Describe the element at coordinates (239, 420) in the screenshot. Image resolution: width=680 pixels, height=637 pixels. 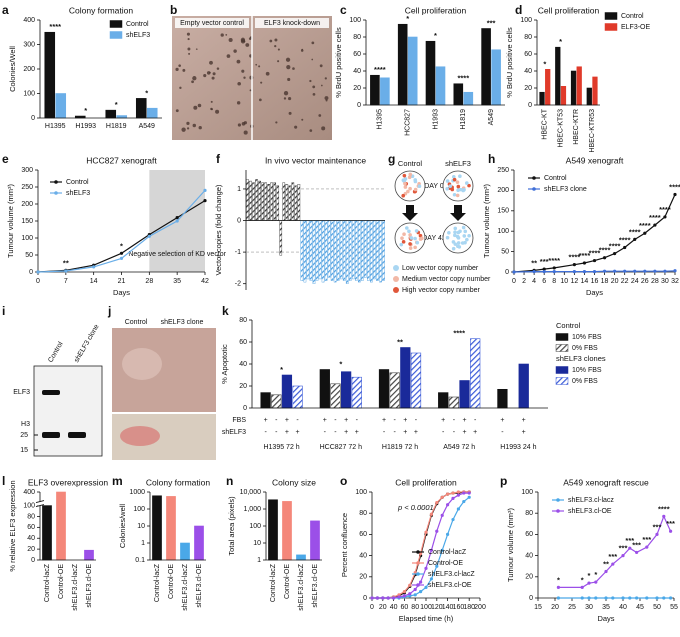
I see `condition-label: FBS` at that location.